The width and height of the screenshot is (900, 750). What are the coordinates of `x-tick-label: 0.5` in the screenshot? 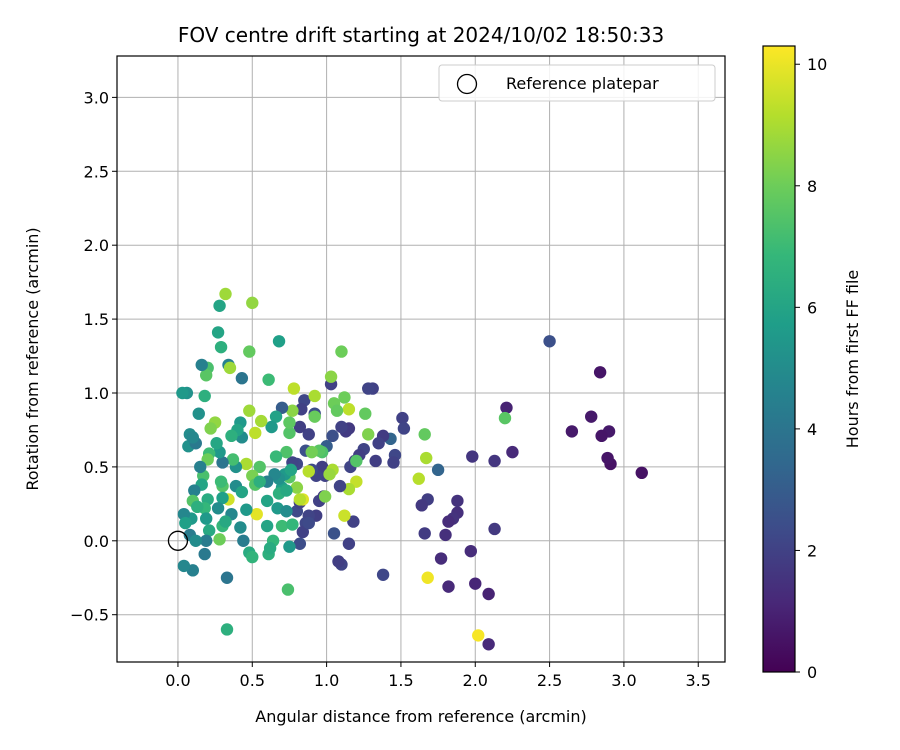 It's located at (252, 680).